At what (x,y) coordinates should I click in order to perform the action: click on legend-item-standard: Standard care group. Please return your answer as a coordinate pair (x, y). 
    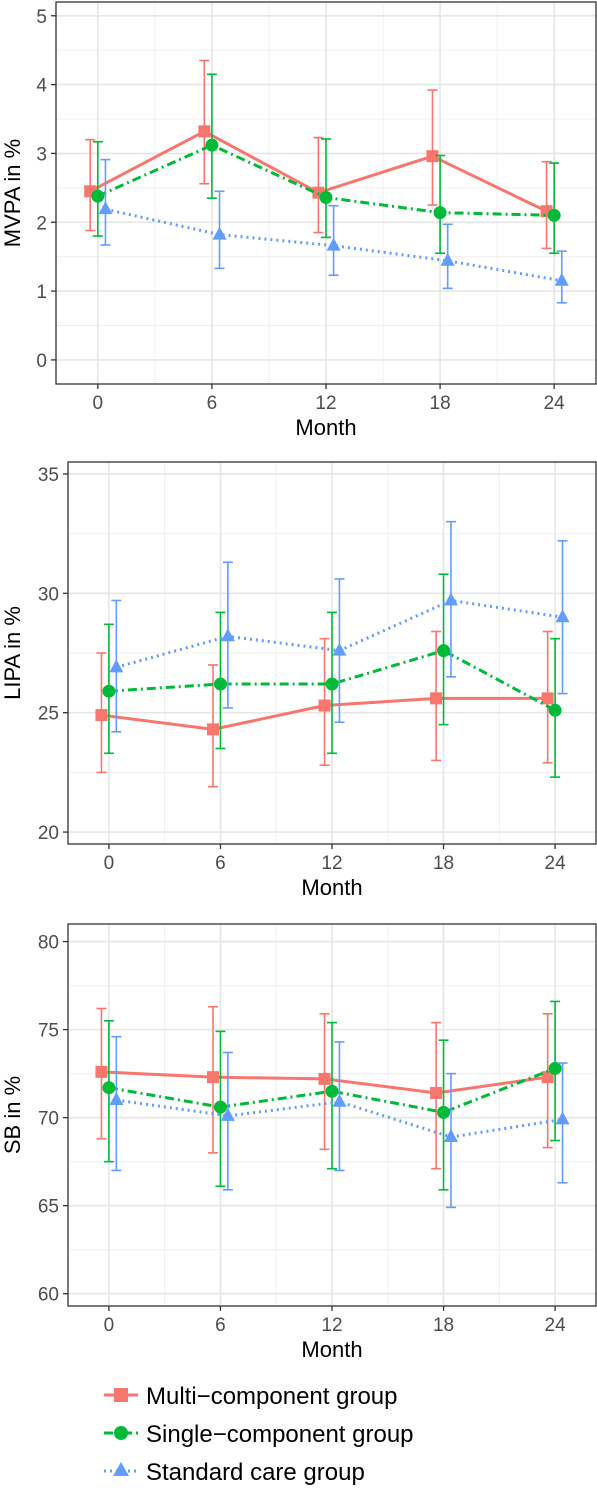
    Looking at the image, I should click on (234, 1472).